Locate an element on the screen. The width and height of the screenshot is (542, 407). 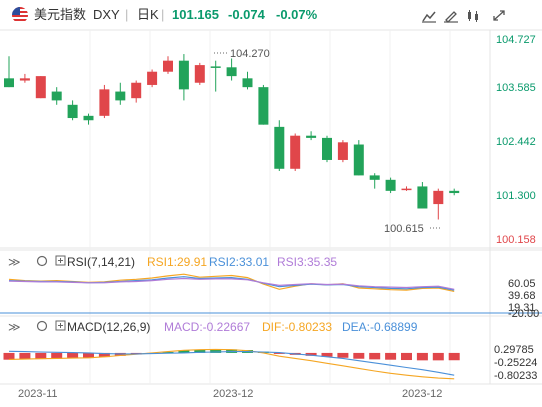
rsi-tick: 39.68 is located at coordinates (522, 296).